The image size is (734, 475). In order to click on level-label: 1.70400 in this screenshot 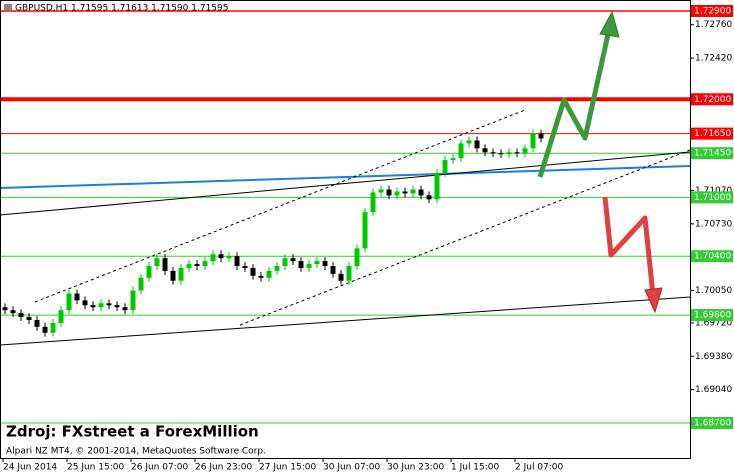, I will do `click(712, 257)`.